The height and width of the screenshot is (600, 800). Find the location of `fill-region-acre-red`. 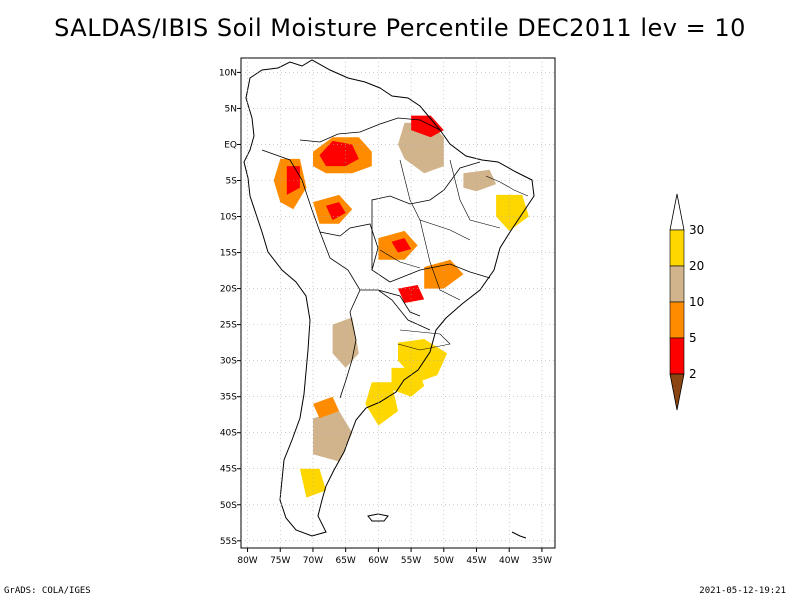

fill-region-acre-red is located at coordinates (336, 211).